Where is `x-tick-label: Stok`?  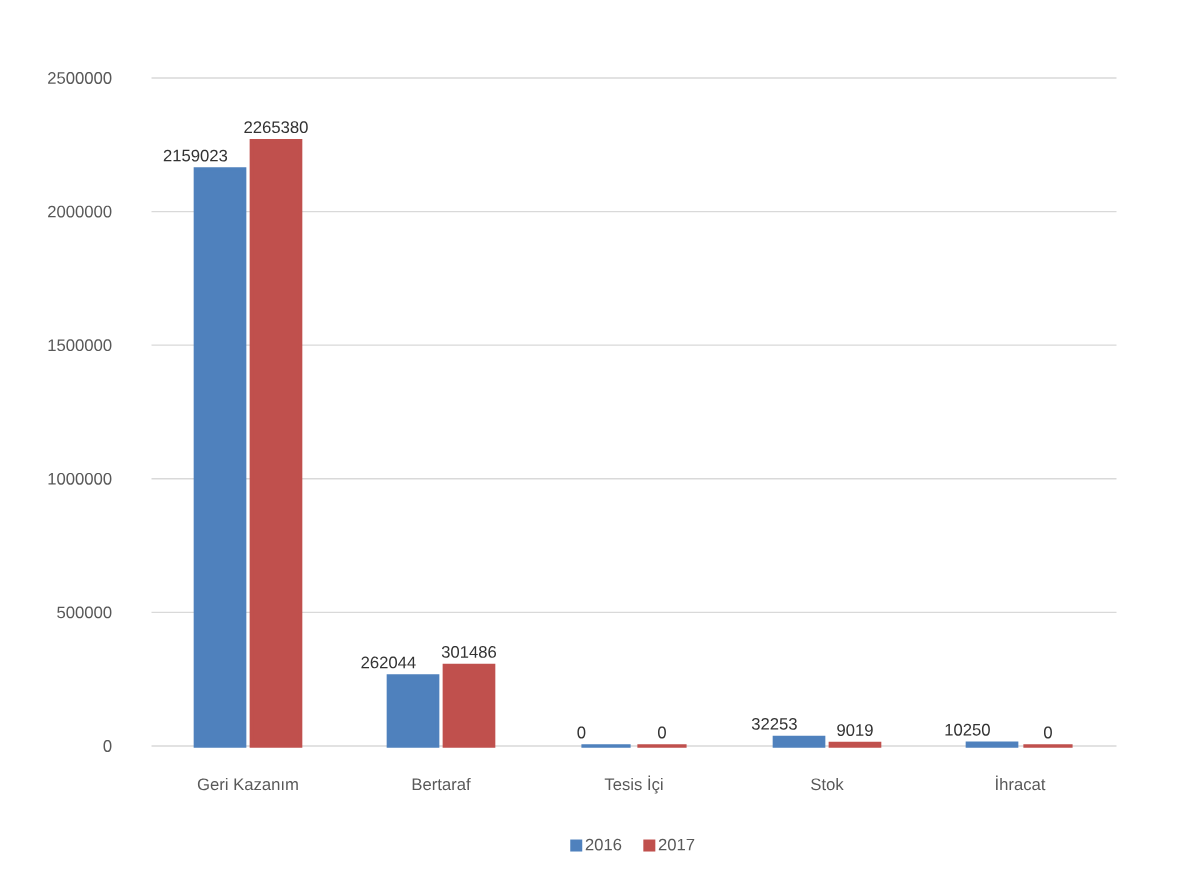
x-tick-label: Stok is located at coordinates (827, 784).